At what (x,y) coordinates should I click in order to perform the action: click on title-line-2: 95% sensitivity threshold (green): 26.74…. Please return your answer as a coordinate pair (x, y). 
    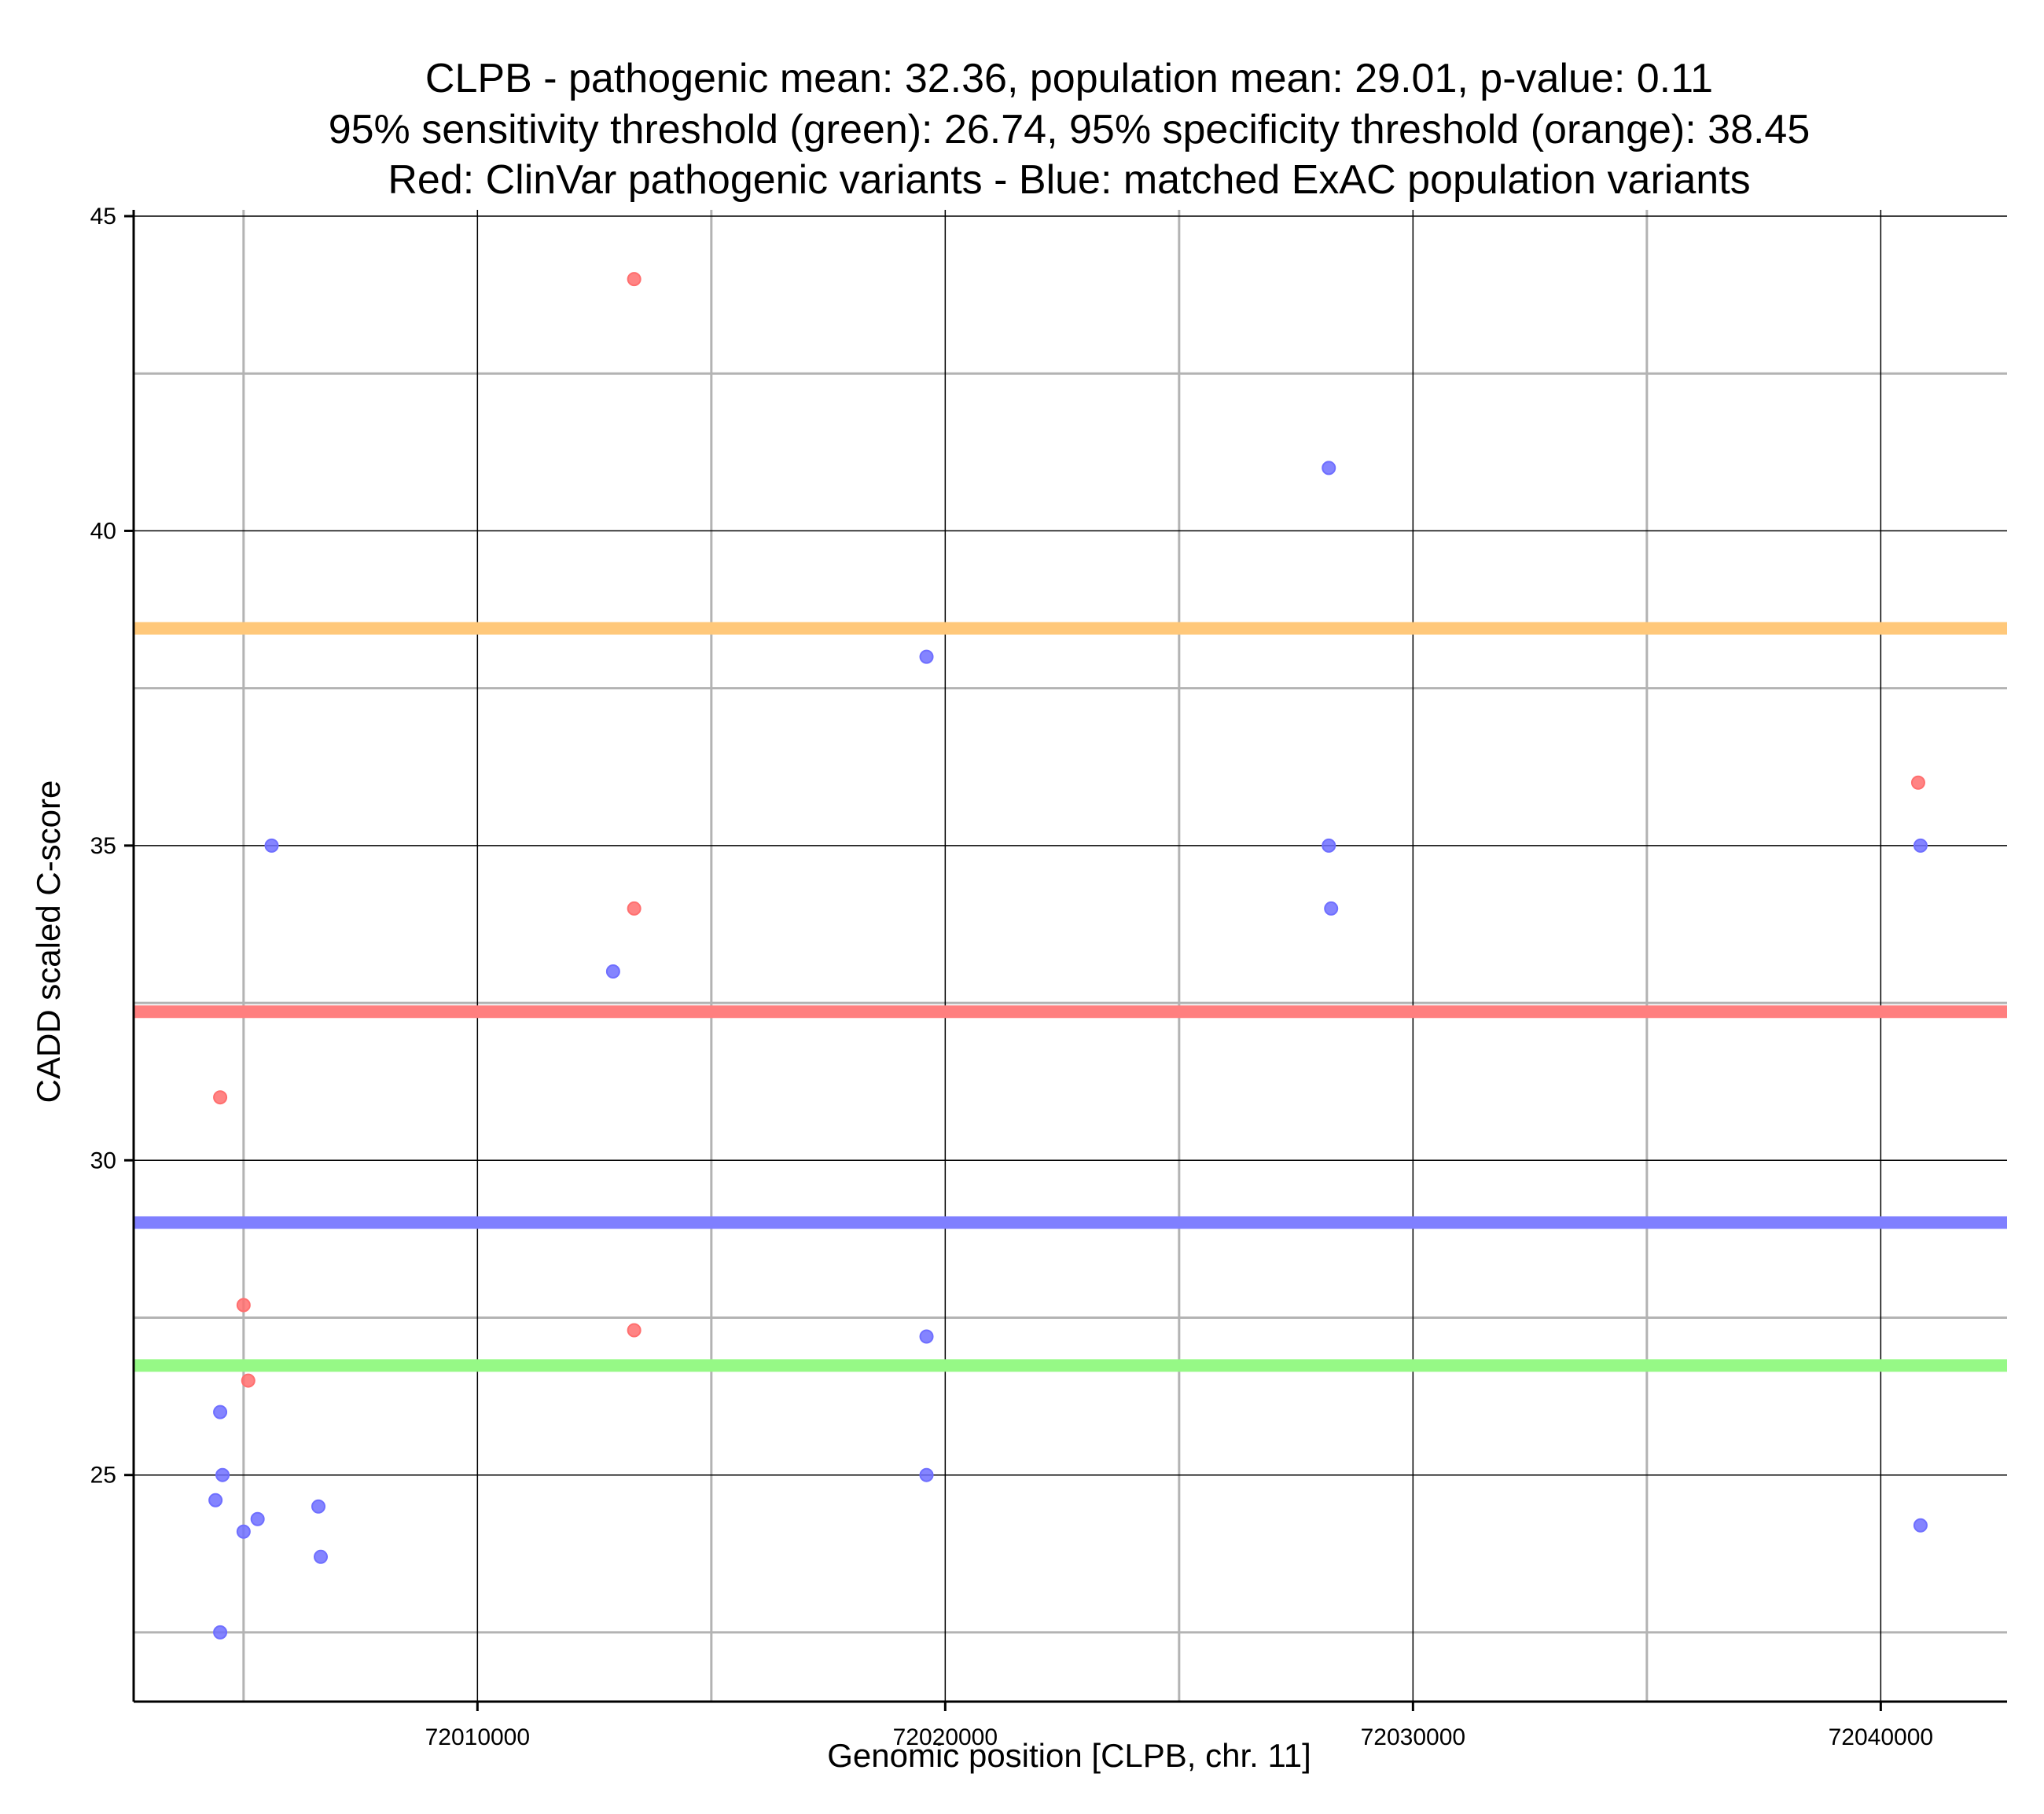
    Looking at the image, I should click on (1070, 129).